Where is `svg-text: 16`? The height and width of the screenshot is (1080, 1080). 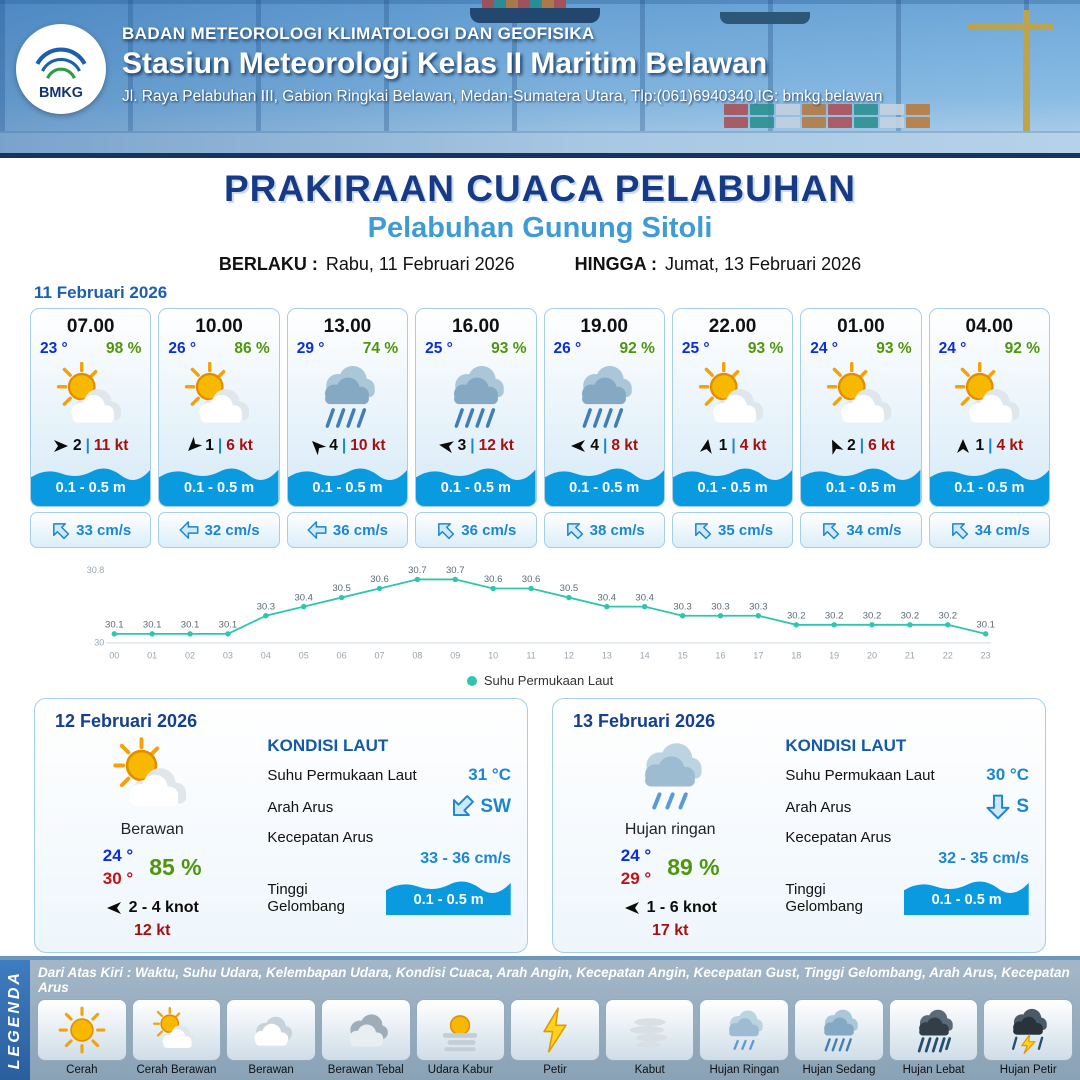
svg-text: 16 is located at coordinates (720, 655).